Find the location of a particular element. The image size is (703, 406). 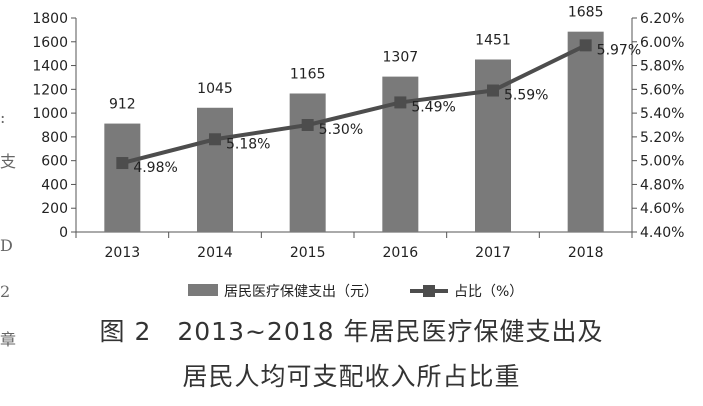

legend-bar-label: 居民医疗保健支出（元） is located at coordinates (301, 292).